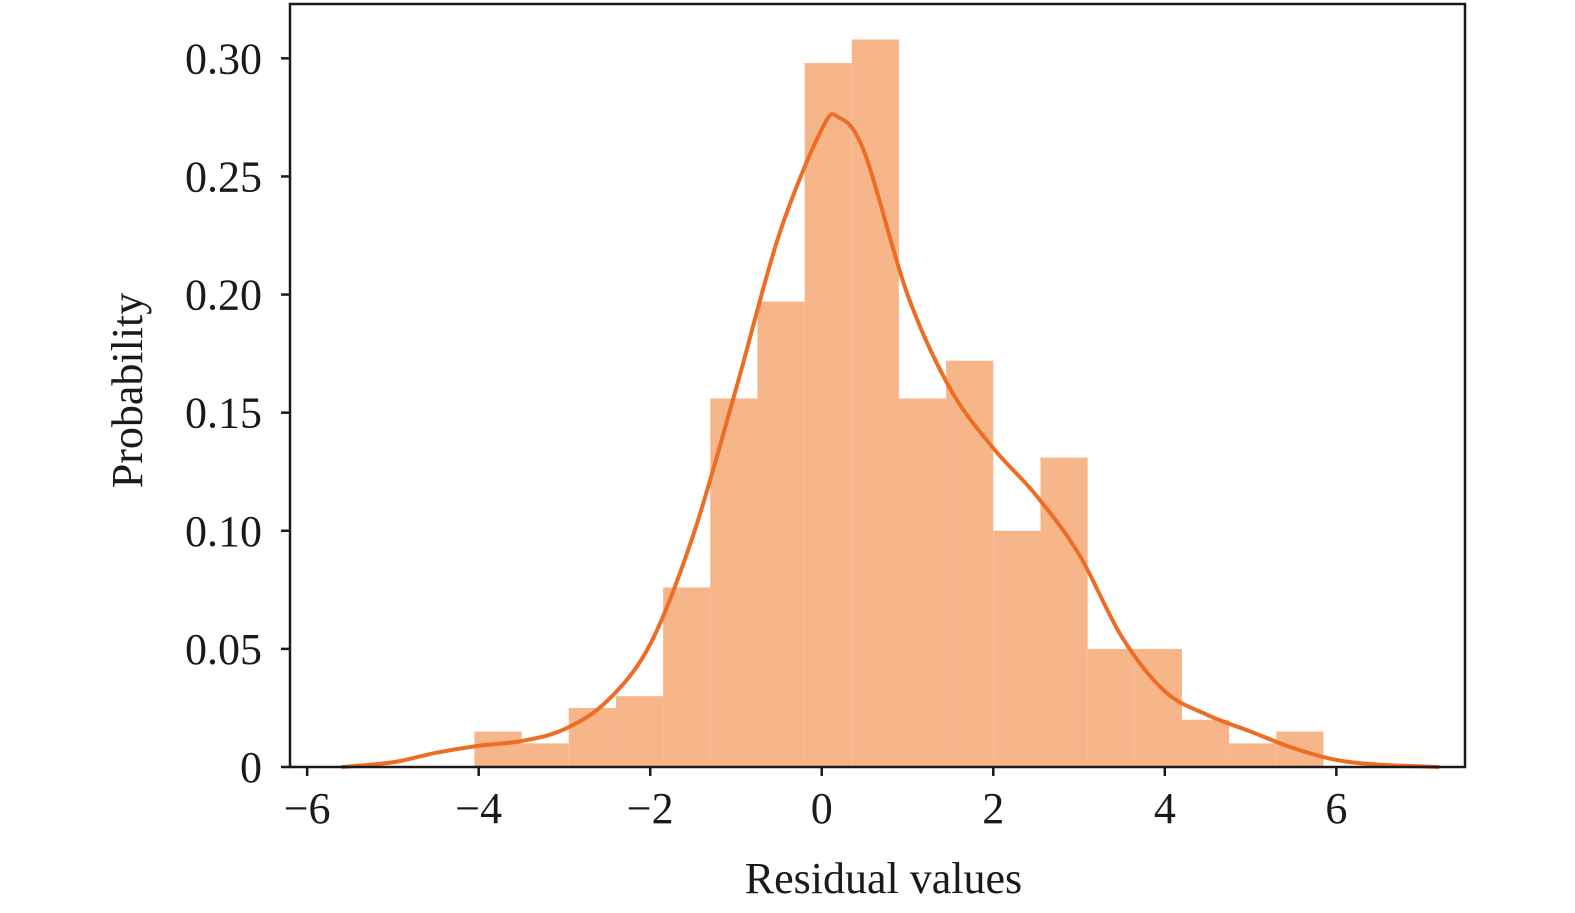 The height and width of the screenshot is (913, 1575). Describe the element at coordinates (307, 808) in the screenshot. I see `x-tick-label: −6` at that location.